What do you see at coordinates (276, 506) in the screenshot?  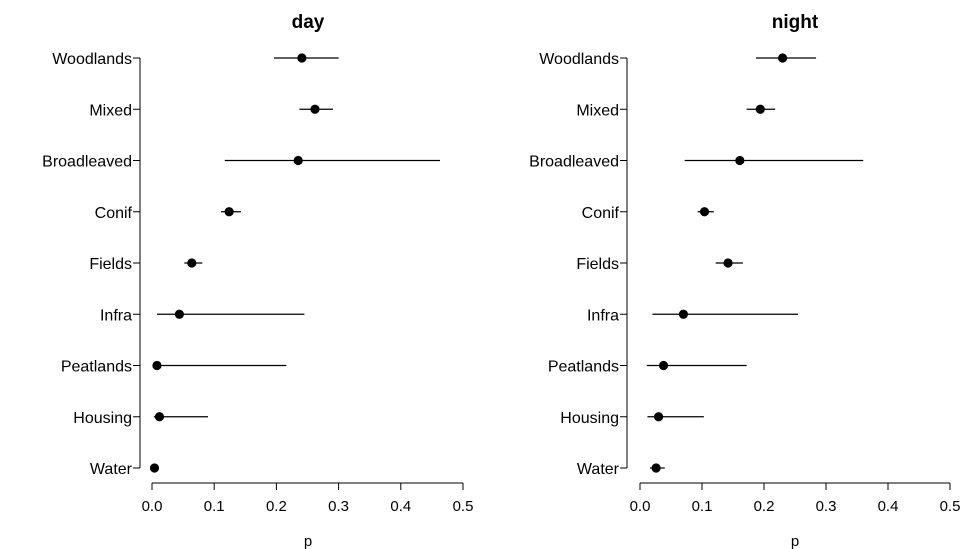 I see `x-tick-label-day: 0.2` at bounding box center [276, 506].